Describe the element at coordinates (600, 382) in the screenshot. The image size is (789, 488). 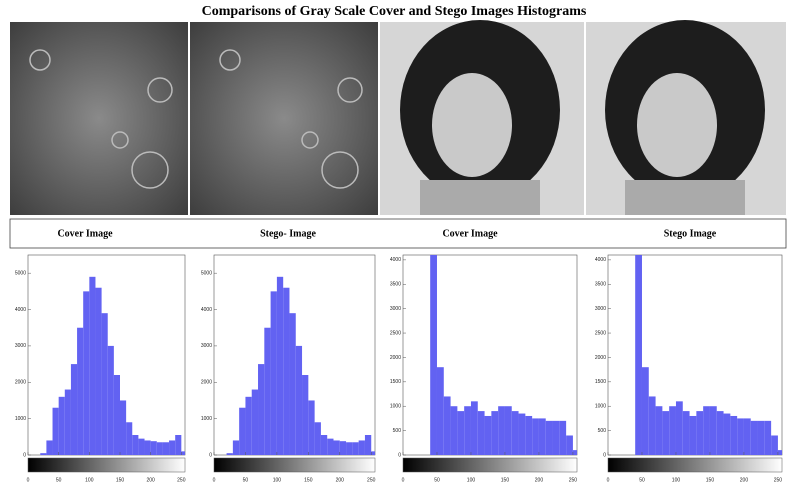
I see `y-tick-label: 1500` at that location.